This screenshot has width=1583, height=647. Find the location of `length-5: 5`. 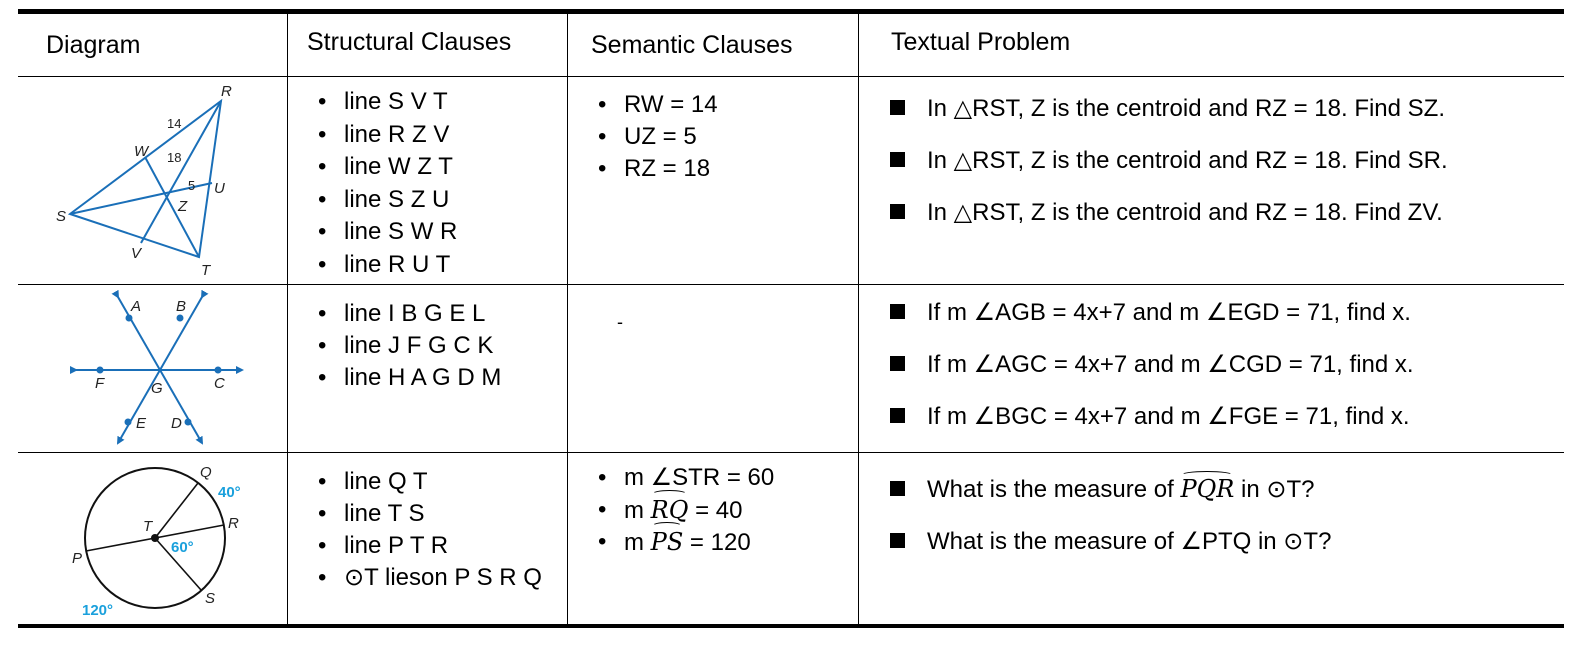

length-5: 5 is located at coordinates (191, 185).